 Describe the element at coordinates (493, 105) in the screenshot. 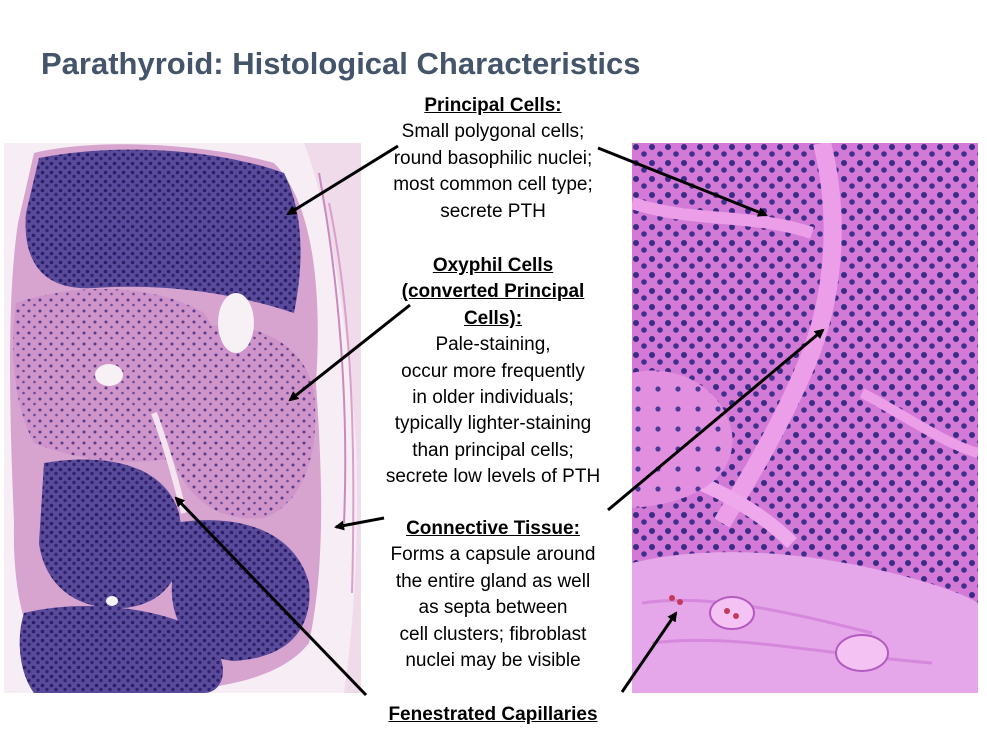

I see `principal-cells-heading: Principal Cells:` at that location.